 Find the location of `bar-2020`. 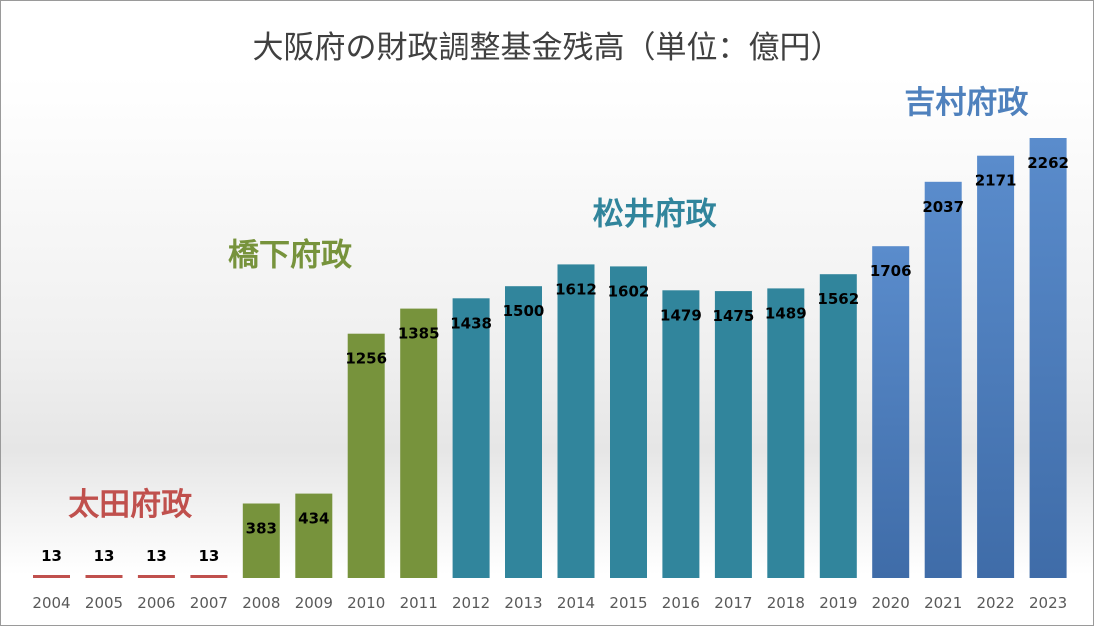

bar-2020 is located at coordinates (891, 412).